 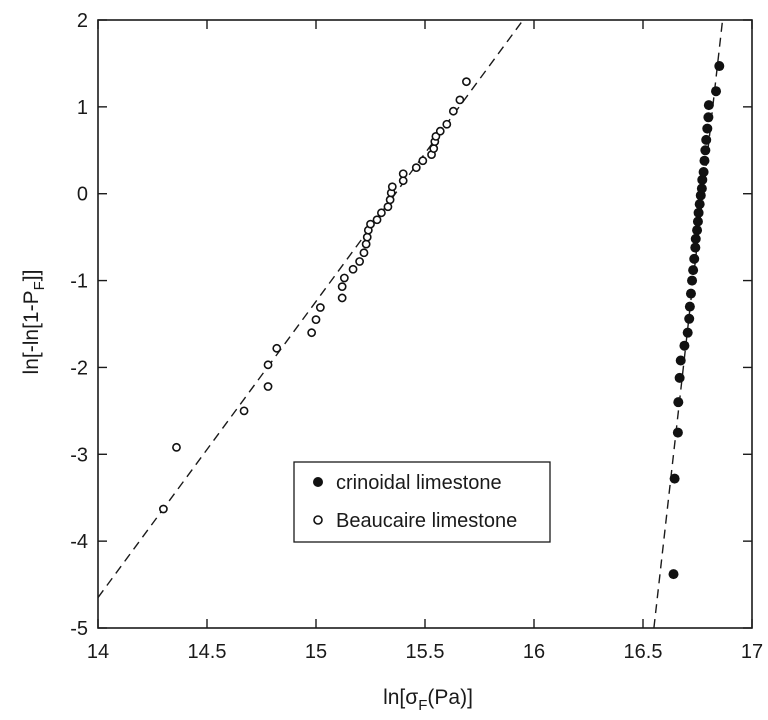 What do you see at coordinates (79, 542) in the screenshot?
I see `y-tick-label: -4` at bounding box center [79, 542].